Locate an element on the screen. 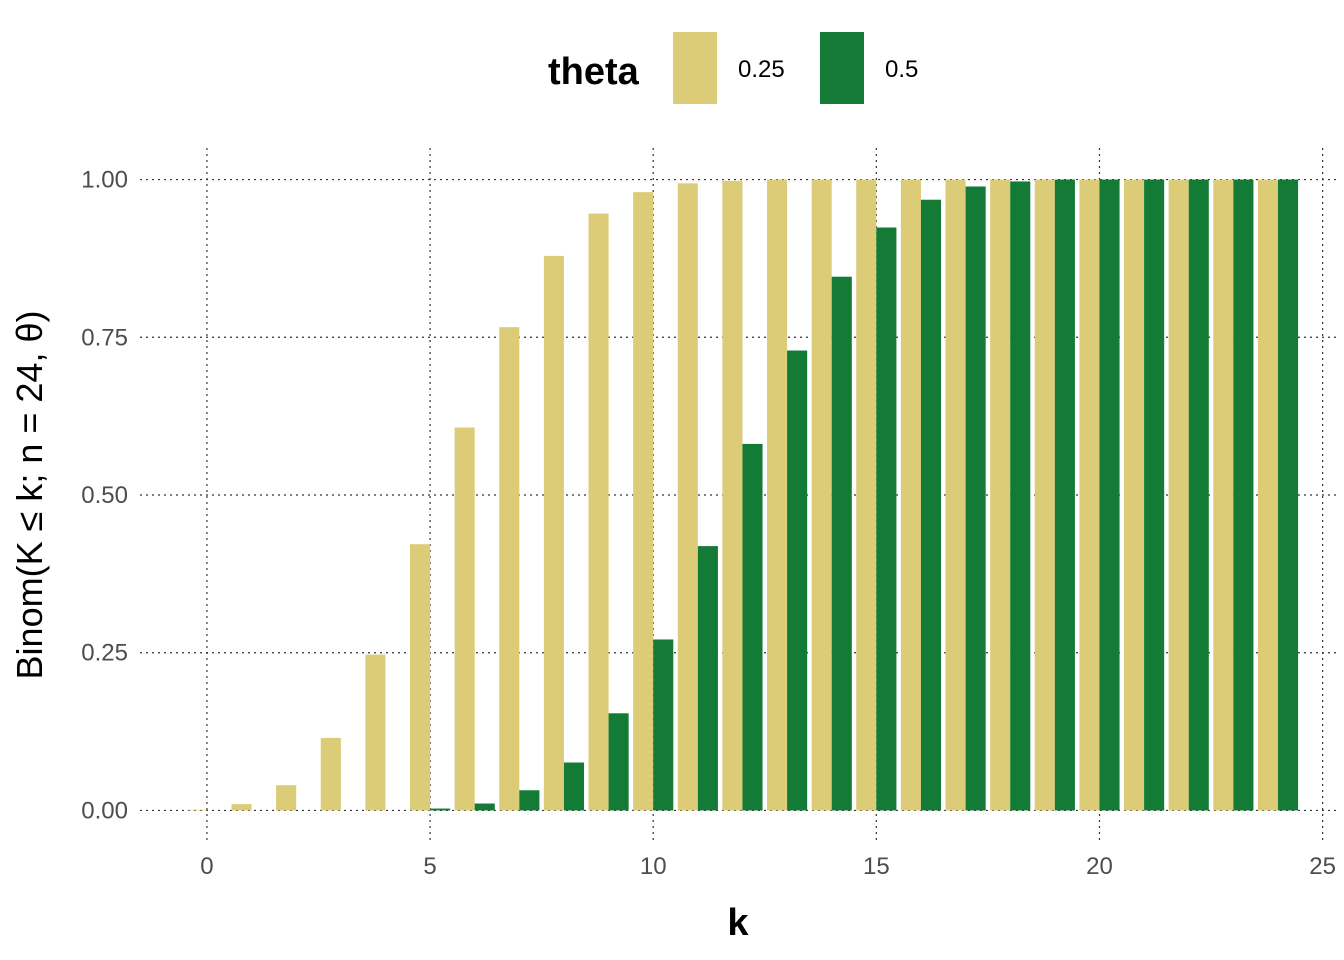 The height and width of the screenshot is (960, 1344). bar-theta-0.25-k-5 is located at coordinates (420, 677).